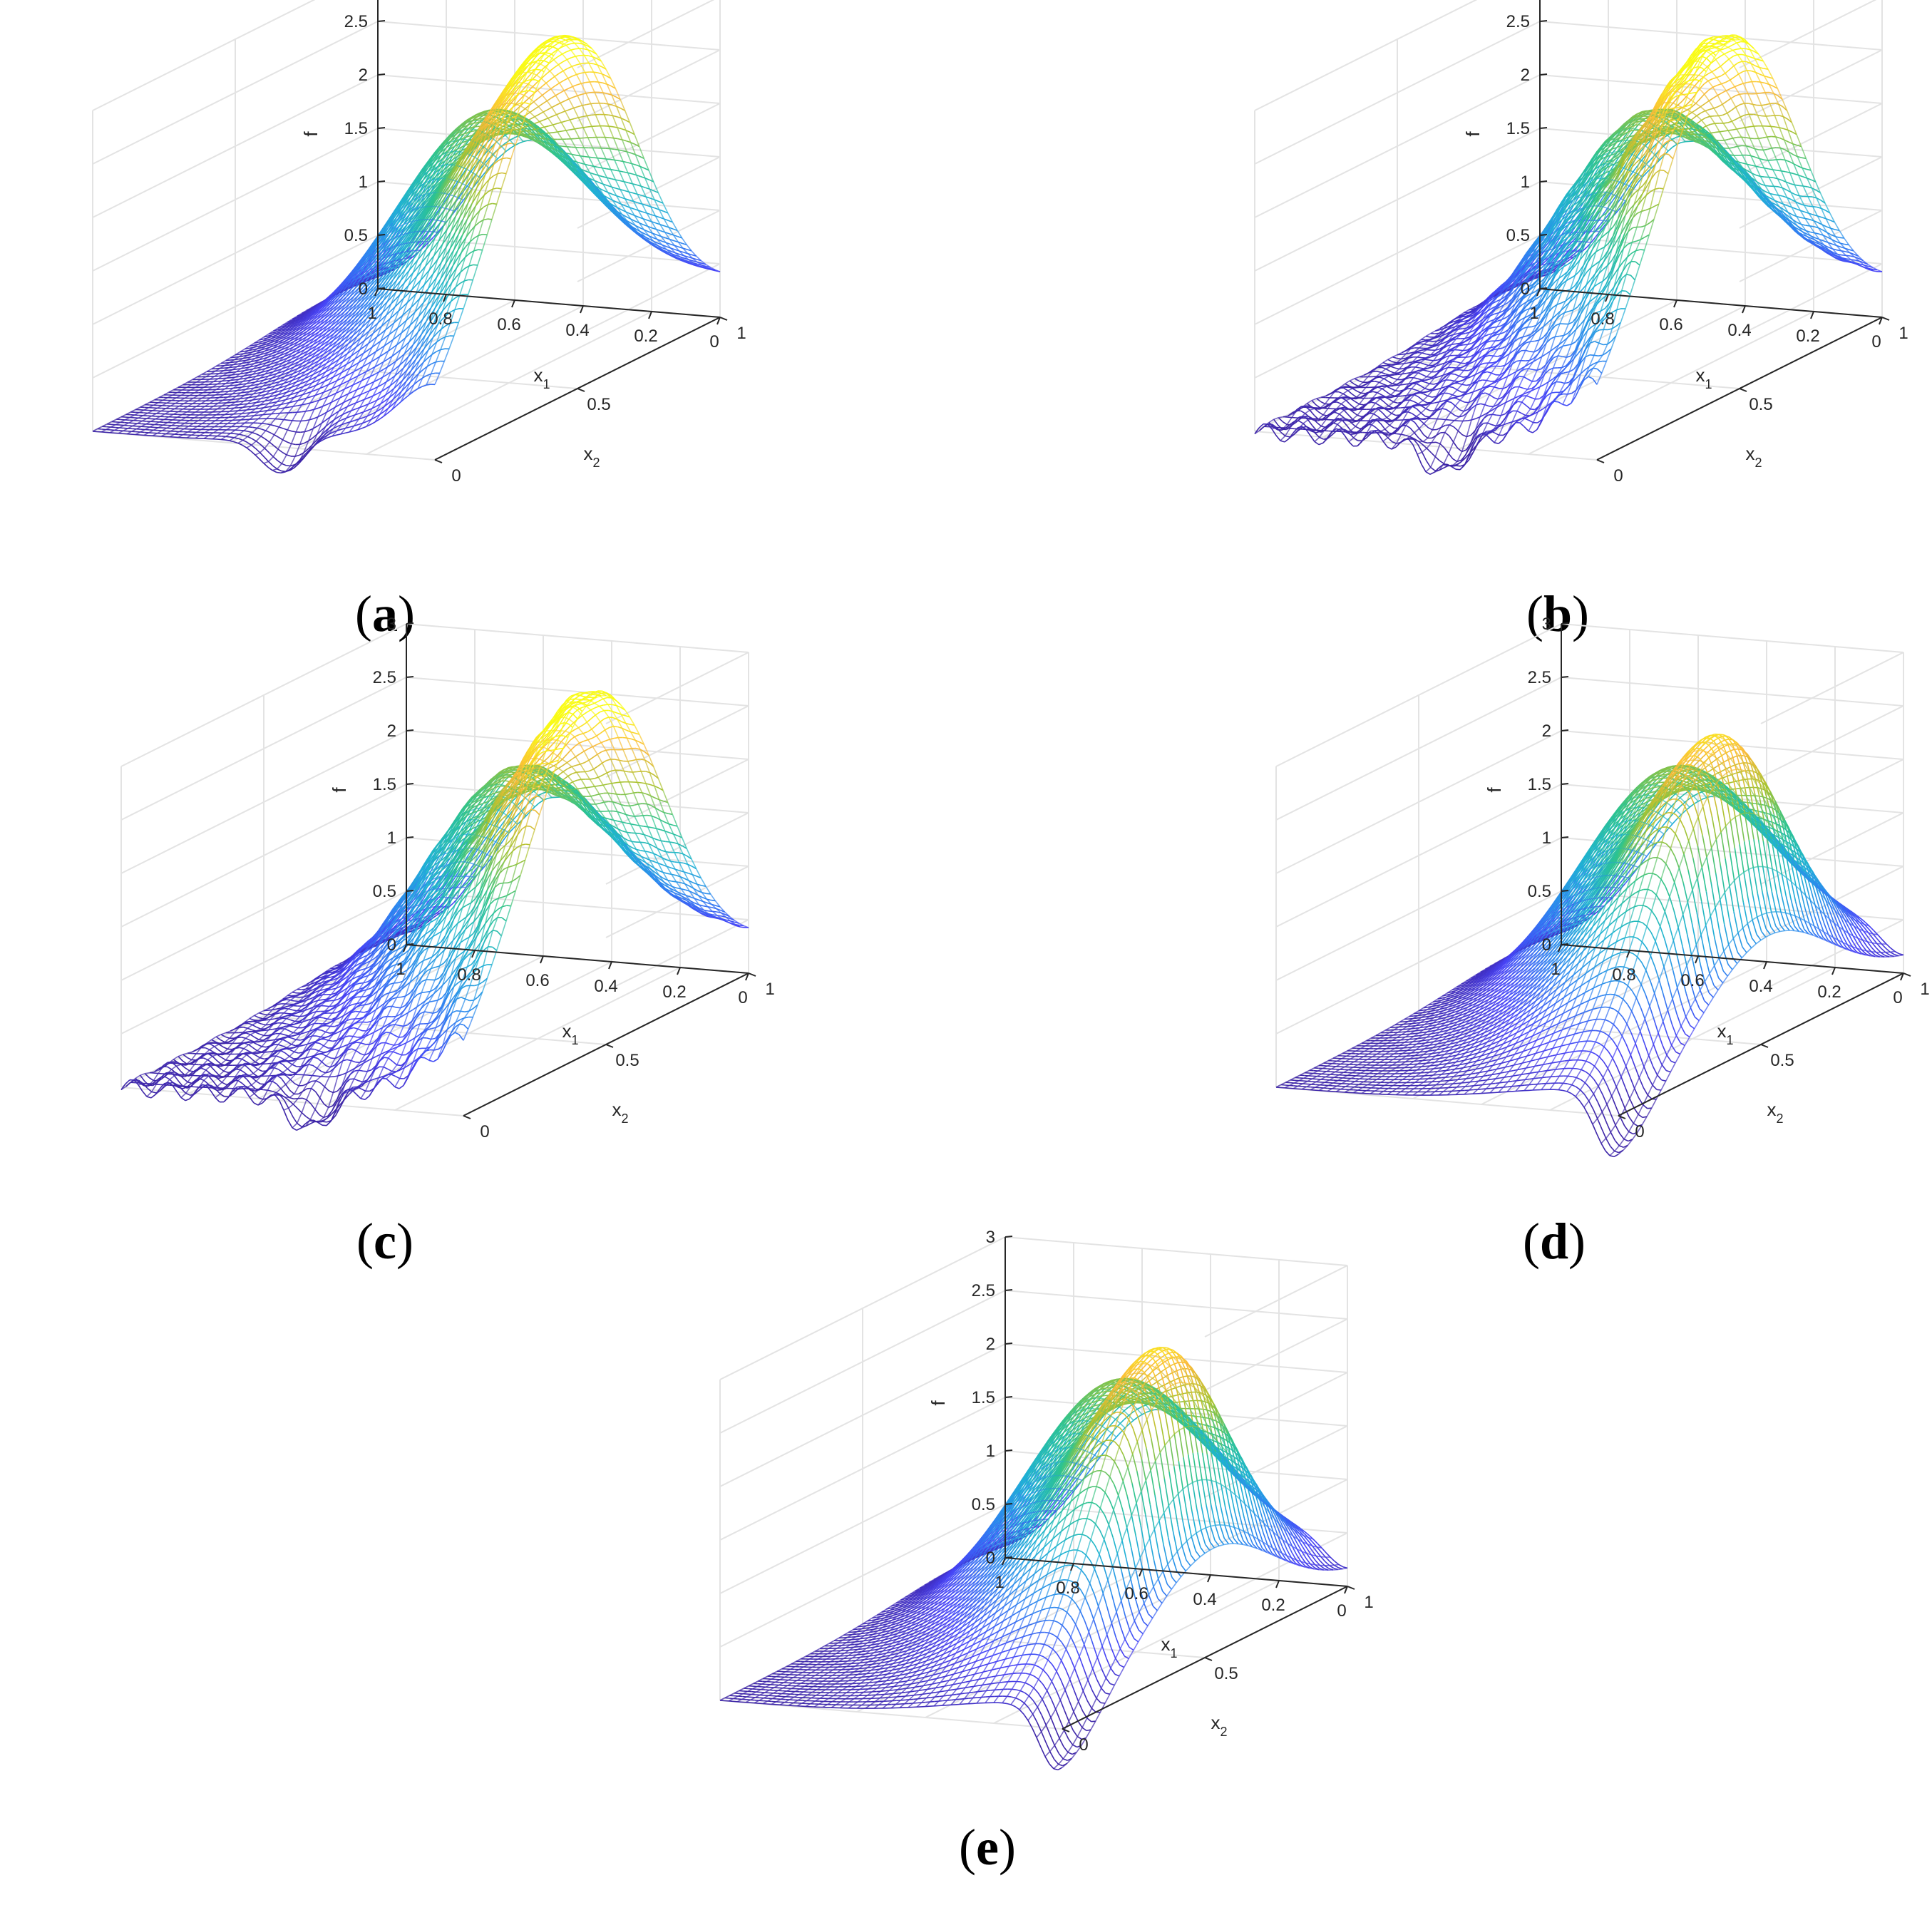  What do you see at coordinates (1539, 891) in the screenshot?
I see `z-tick-label: 0.5` at bounding box center [1539, 891].